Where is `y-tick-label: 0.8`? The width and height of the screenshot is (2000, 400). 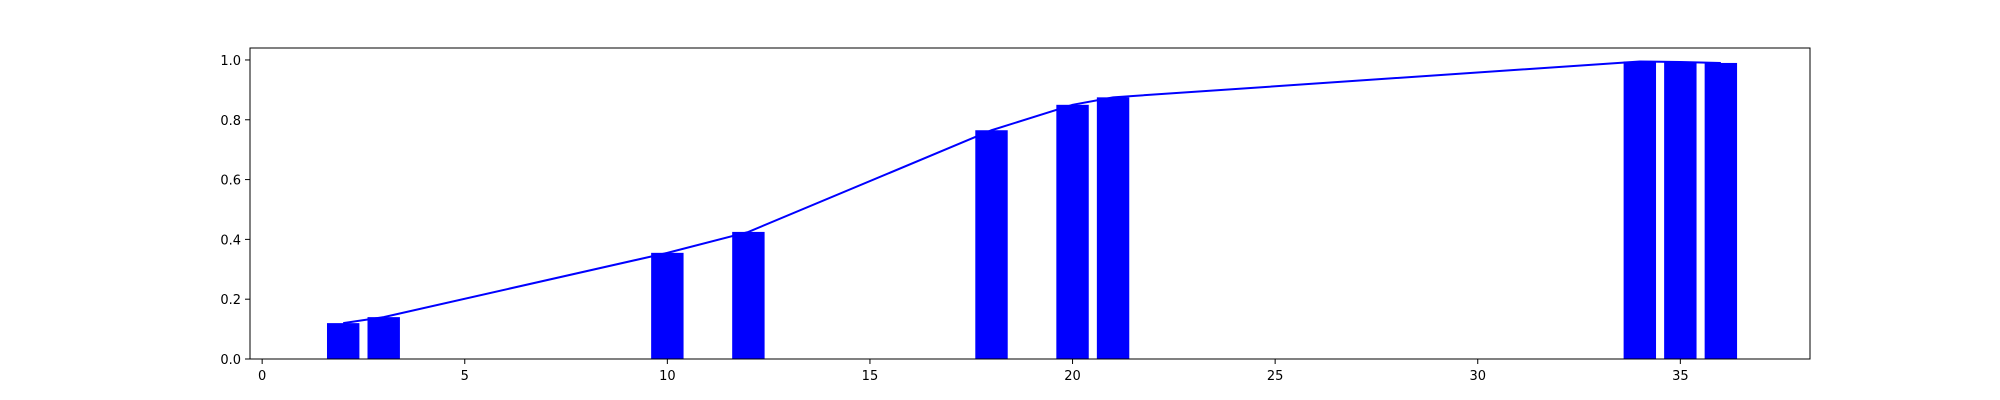
y-tick-label: 0.8 is located at coordinates (230, 121).